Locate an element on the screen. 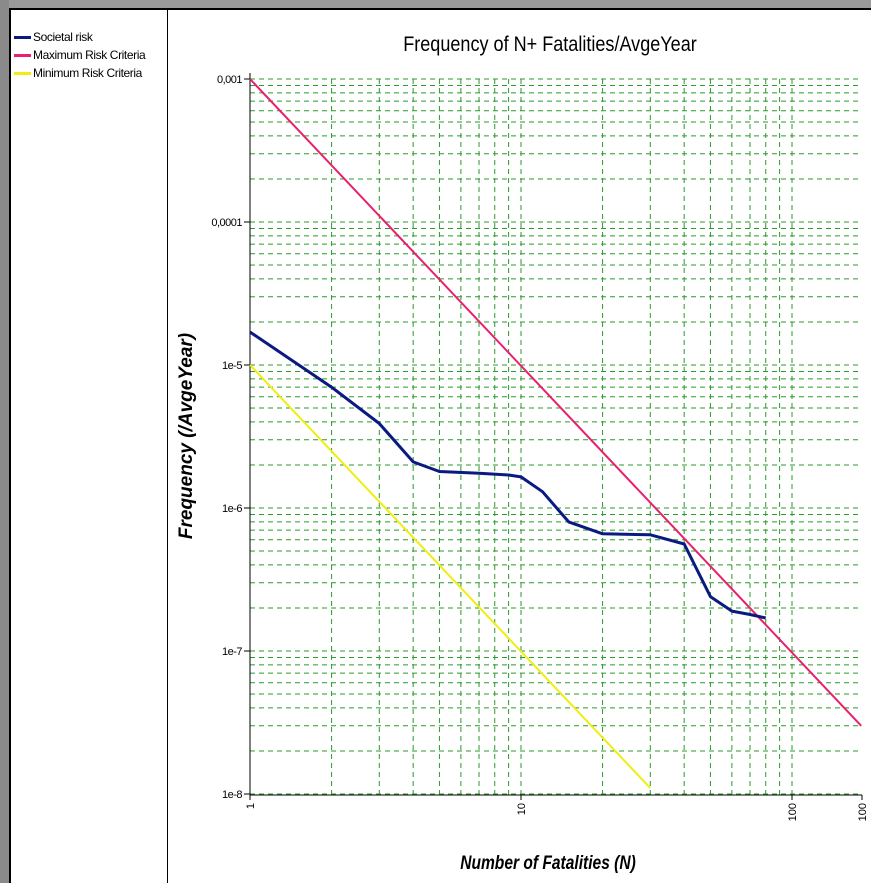 This screenshot has height=883, width=871. y-axis-label: Frequency (/AvgeYear) is located at coordinates (186, 436).